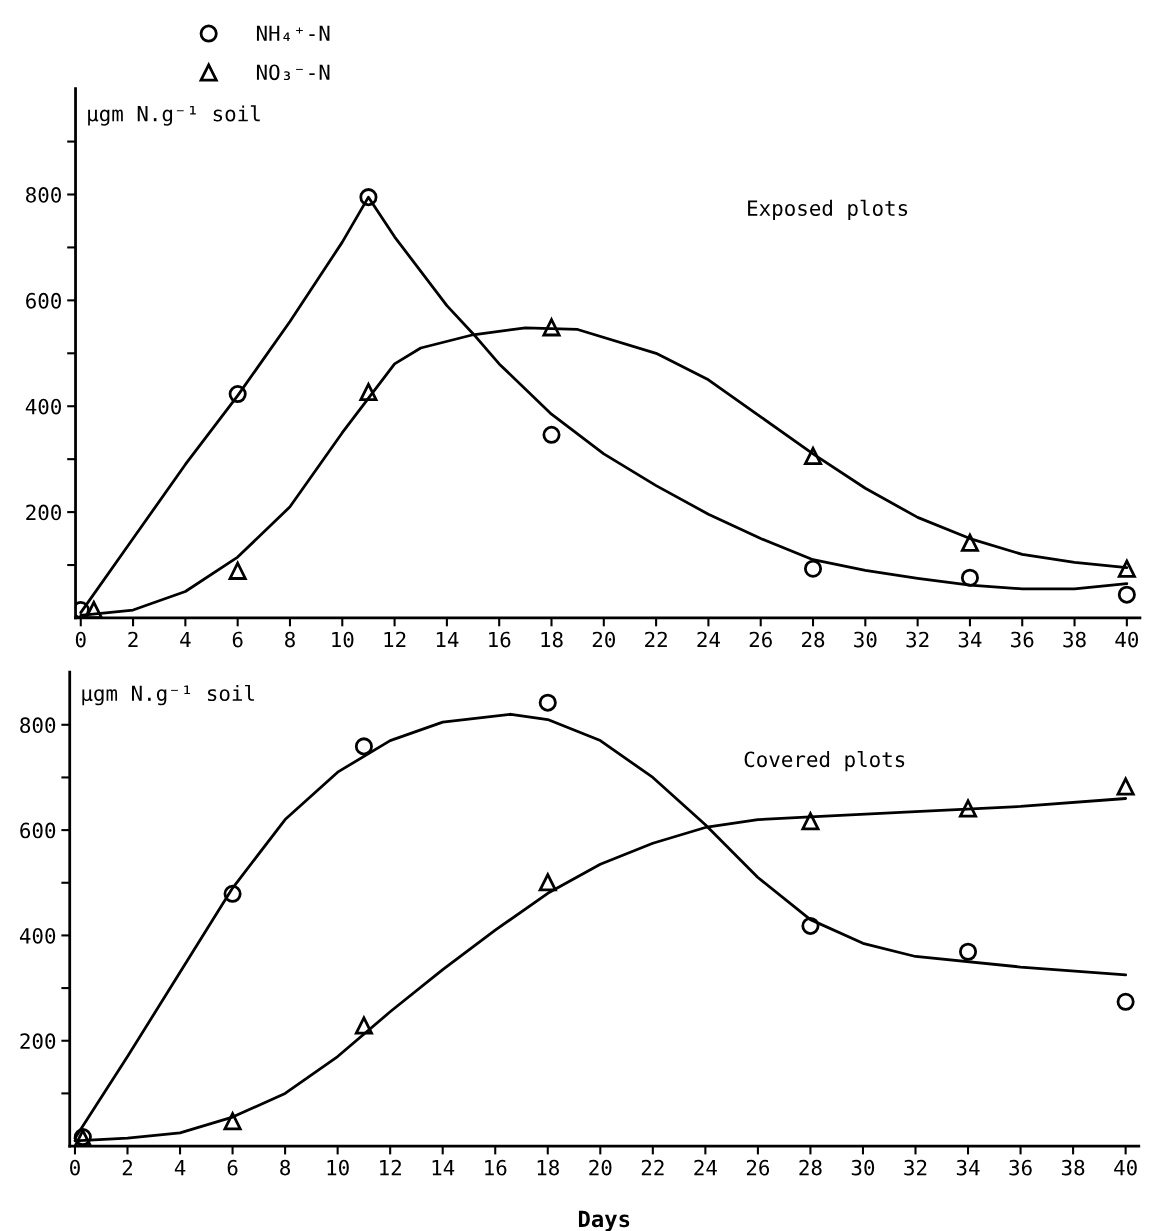  Describe the element at coordinates (828, 209) in the screenshot. I see `annotation: Exposed plots` at that location.